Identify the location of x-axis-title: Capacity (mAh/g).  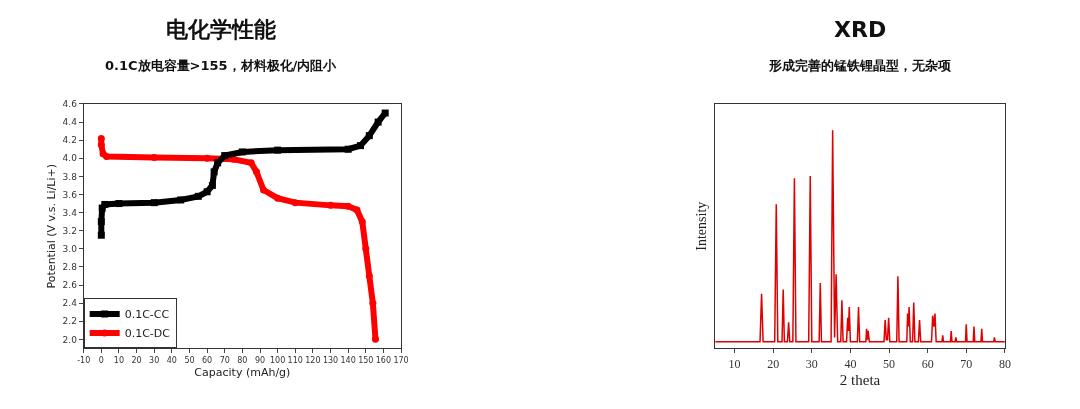
(242, 373).